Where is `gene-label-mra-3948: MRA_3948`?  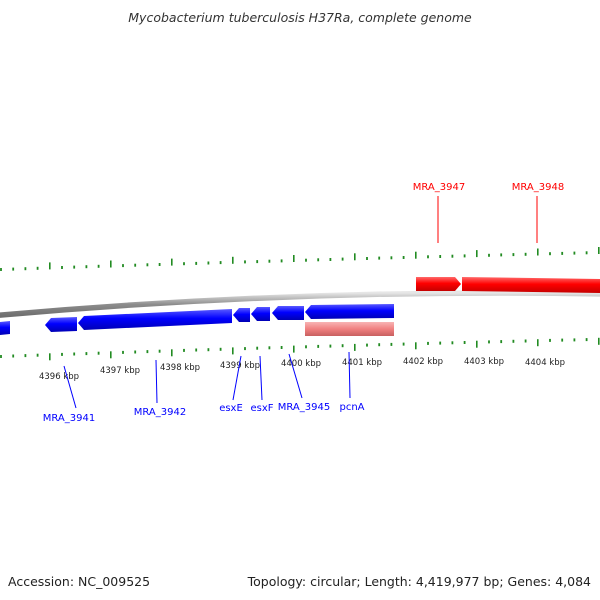 gene-label-mra-3948: MRA_3948 is located at coordinates (538, 187).